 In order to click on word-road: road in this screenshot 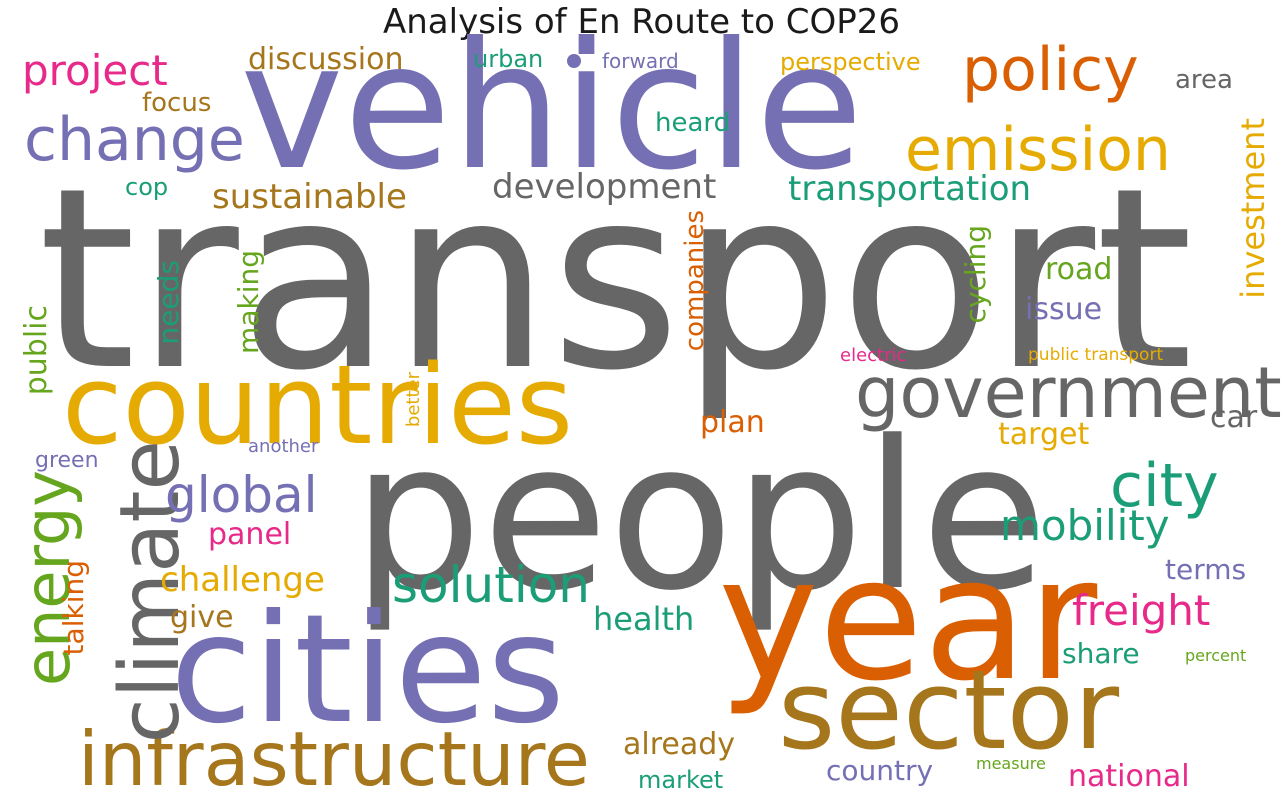, I will do `click(1079, 269)`.